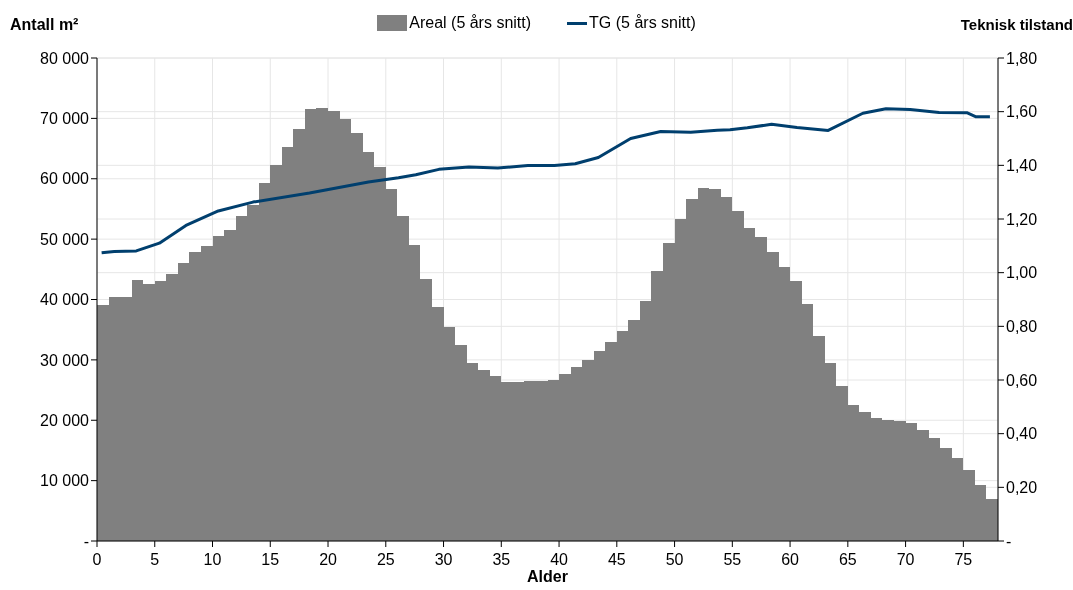 The width and height of the screenshot is (1073, 590). Describe the element at coordinates (86, 541) in the screenshot. I see `y-tick-label: -` at that location.